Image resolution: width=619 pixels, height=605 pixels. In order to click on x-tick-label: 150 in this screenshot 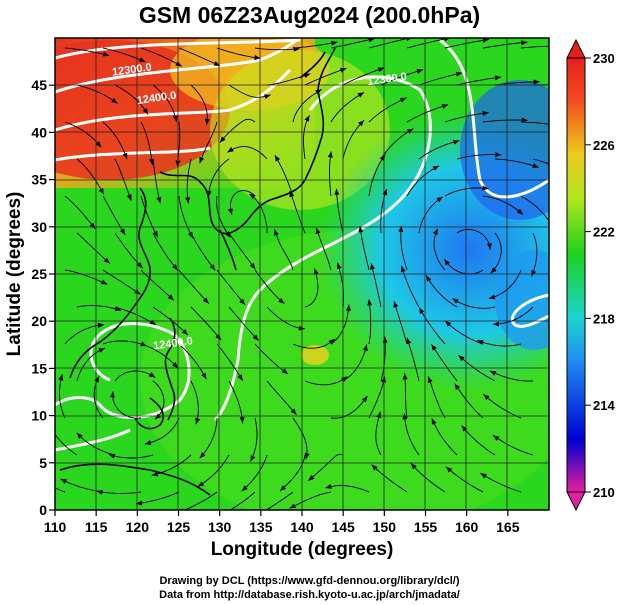, I will do `click(385, 527)`.